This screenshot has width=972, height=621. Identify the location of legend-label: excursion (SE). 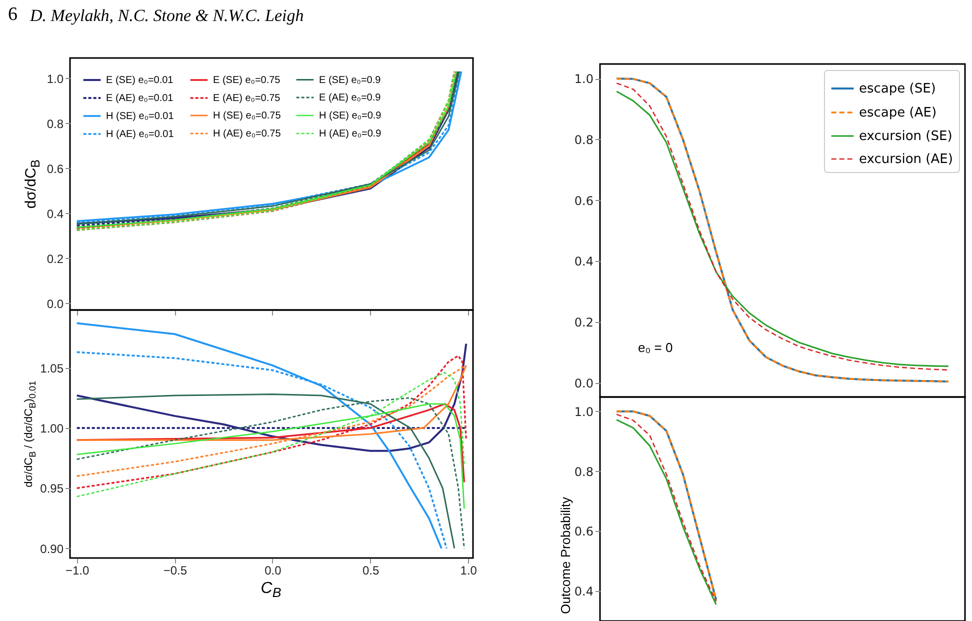
(905, 136).